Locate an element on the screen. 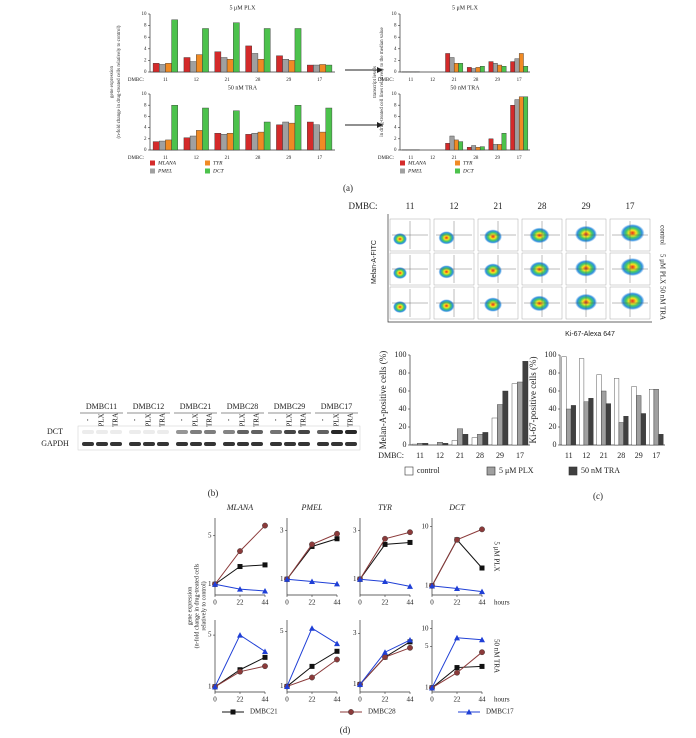 The height and width of the screenshot is (738, 696). panel-label: (d) is located at coordinates (345, 730).